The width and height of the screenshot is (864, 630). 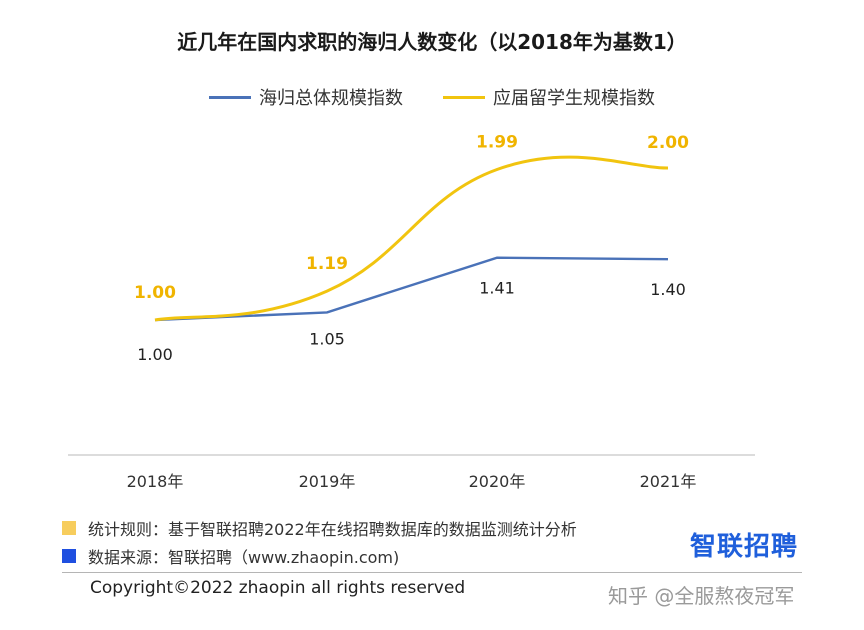 I want to click on legend-item-overall: 海归总体规模指数, so click(x=306, y=97).